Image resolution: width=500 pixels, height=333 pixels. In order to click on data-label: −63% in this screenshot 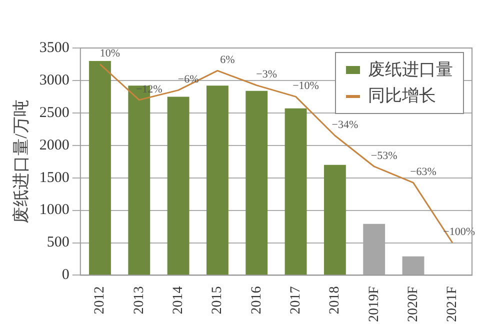, I will do `click(423, 172)`.